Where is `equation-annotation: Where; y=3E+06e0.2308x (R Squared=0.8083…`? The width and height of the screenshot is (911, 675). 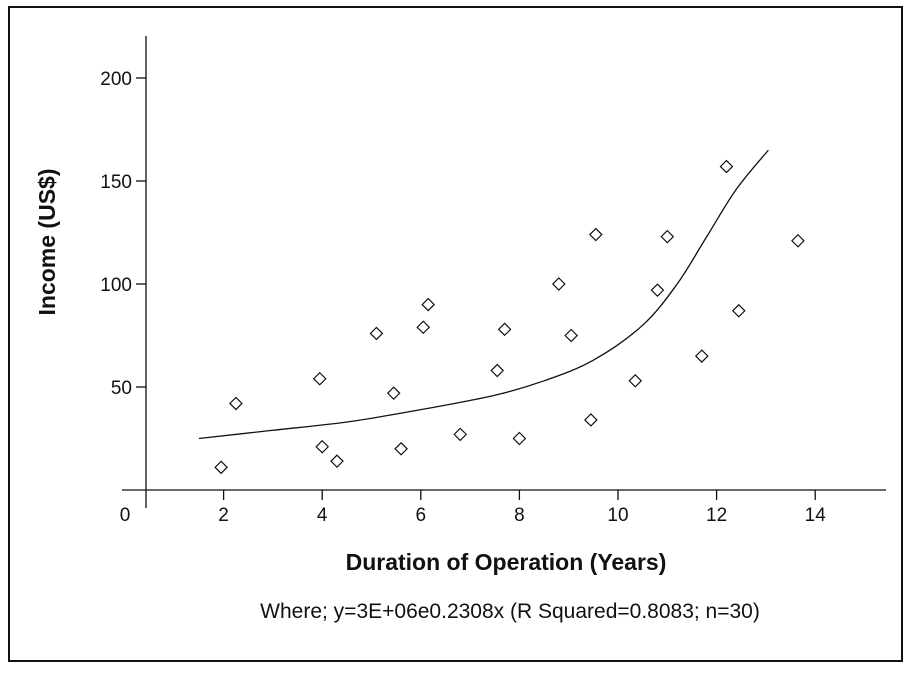
equation-annotation: Where; y=3E+06e0.2308x (R Squared=0.8083… is located at coordinates (510, 611).